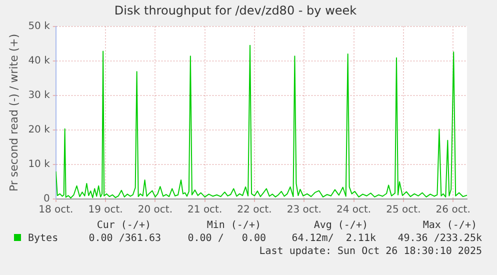 The image size is (497, 275). Describe the element at coordinates (105, 210) in the screenshot. I see `x-tick-label: 19 oct.` at that location.